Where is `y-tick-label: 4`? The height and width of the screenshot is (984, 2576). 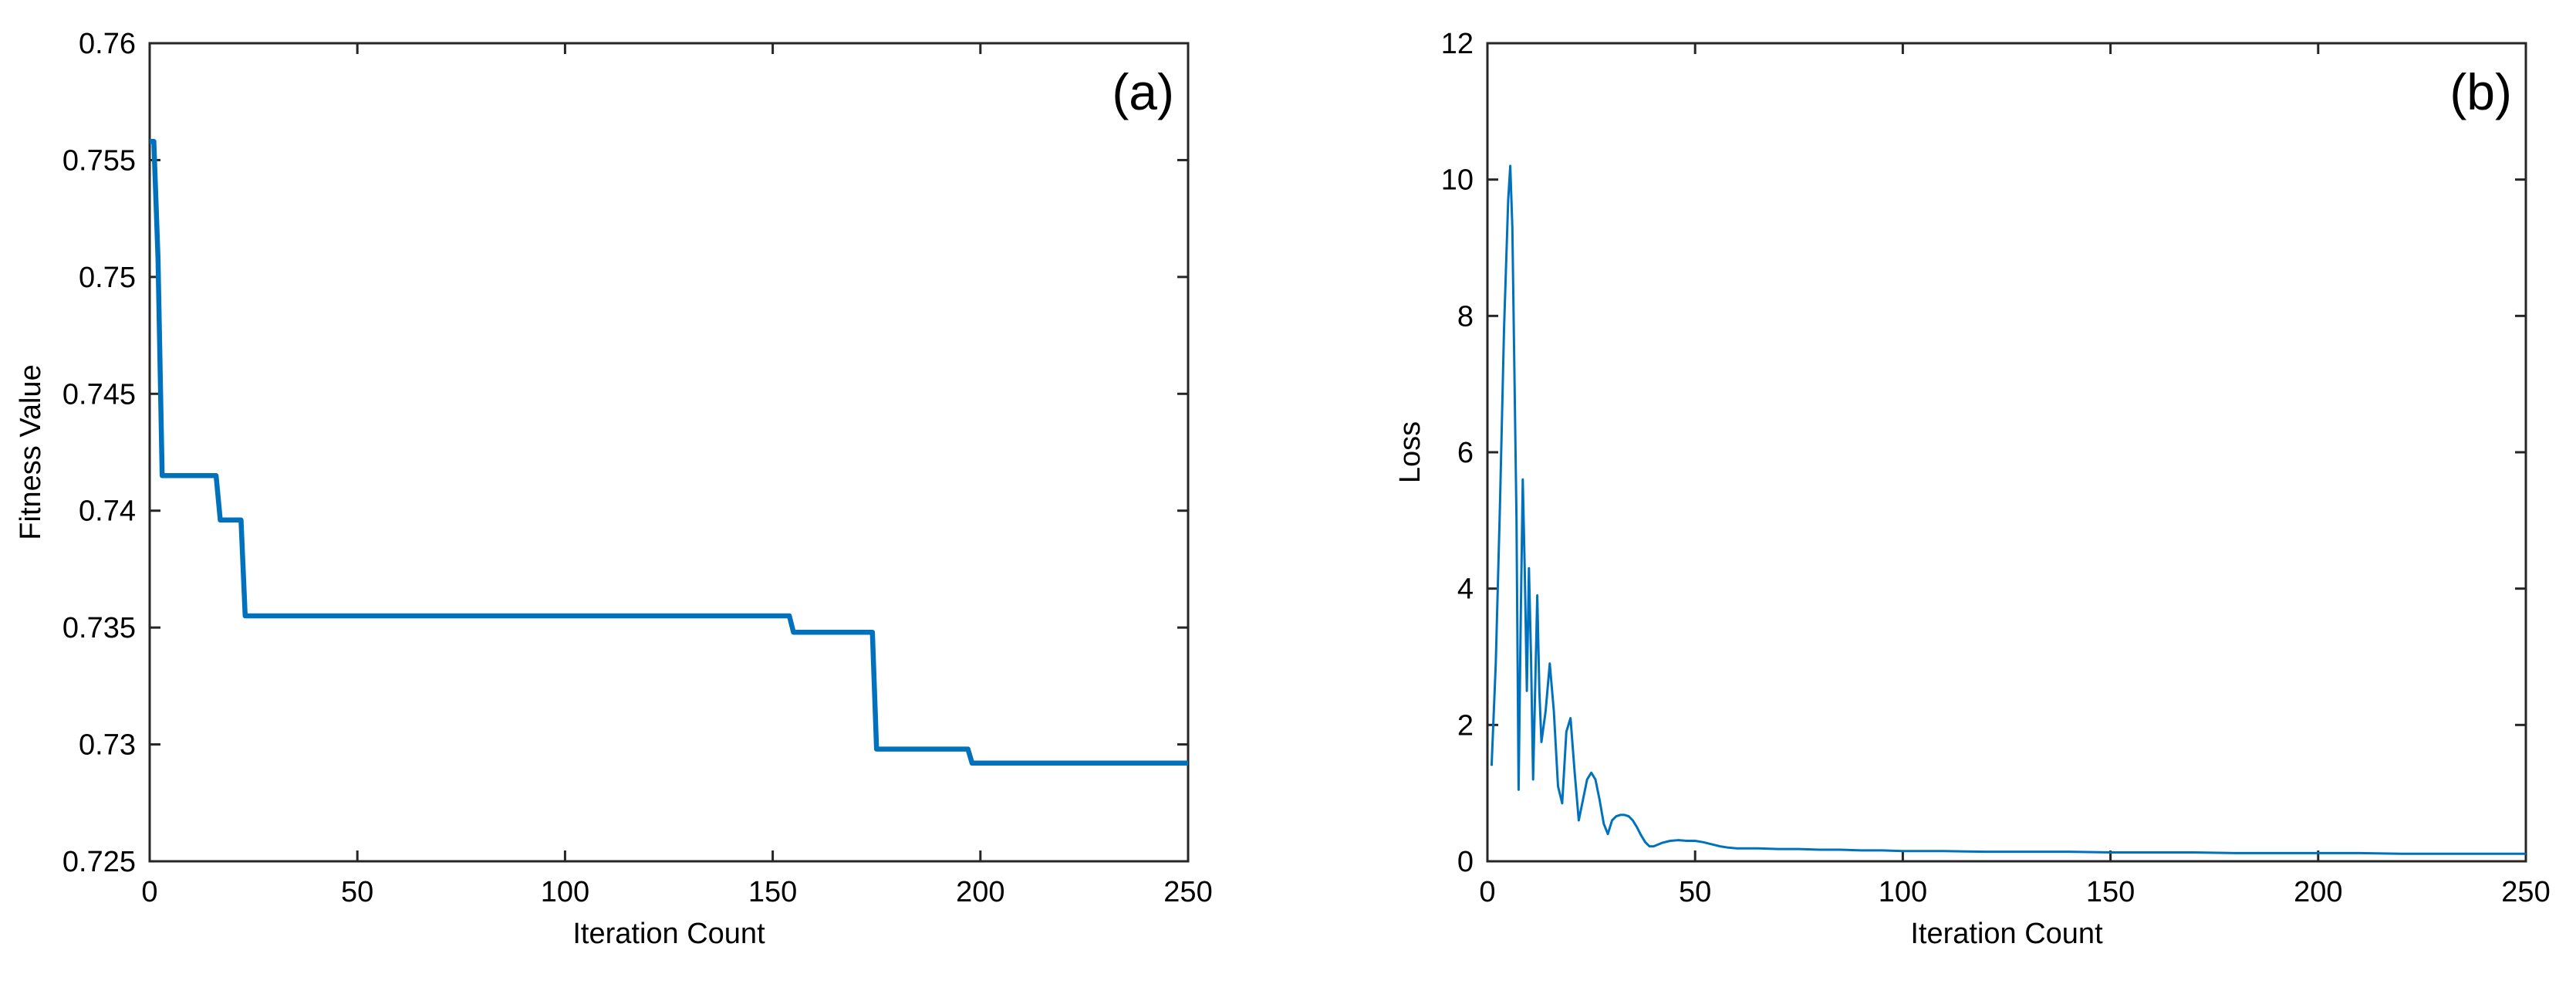 y-tick-label: 4 is located at coordinates (1466, 589).